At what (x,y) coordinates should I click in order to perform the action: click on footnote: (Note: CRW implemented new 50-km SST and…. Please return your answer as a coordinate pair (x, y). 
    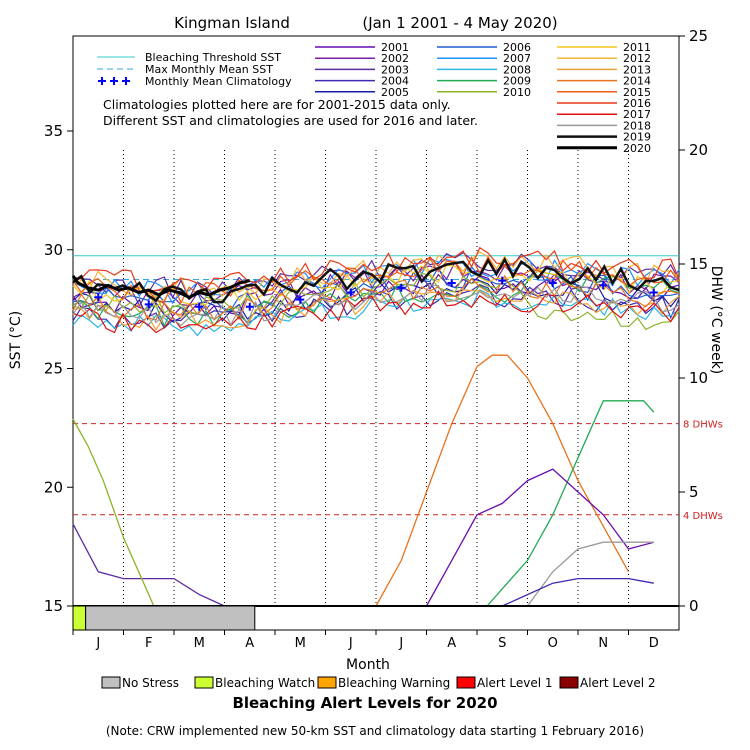
    Looking at the image, I should click on (375, 731).